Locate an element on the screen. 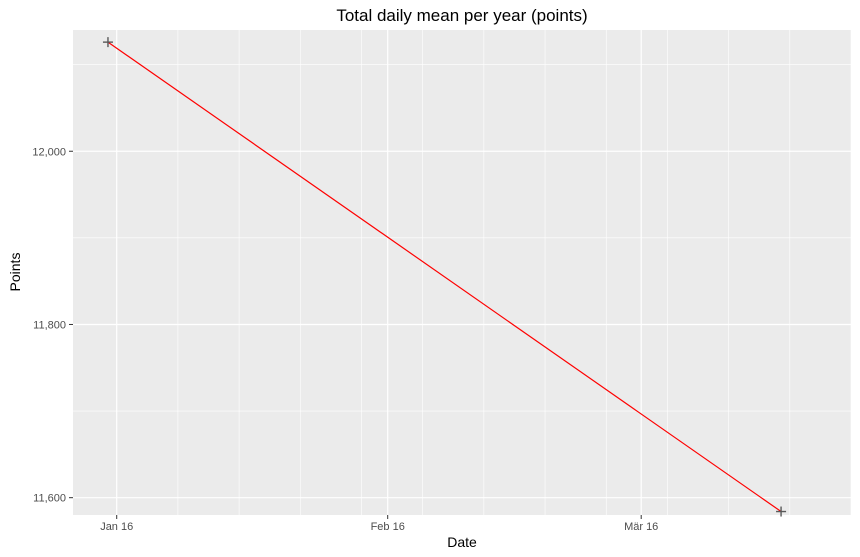 Image resolution: width=860 pixels, height=557 pixels. y-tick-label: 11,800 is located at coordinates (49, 325).